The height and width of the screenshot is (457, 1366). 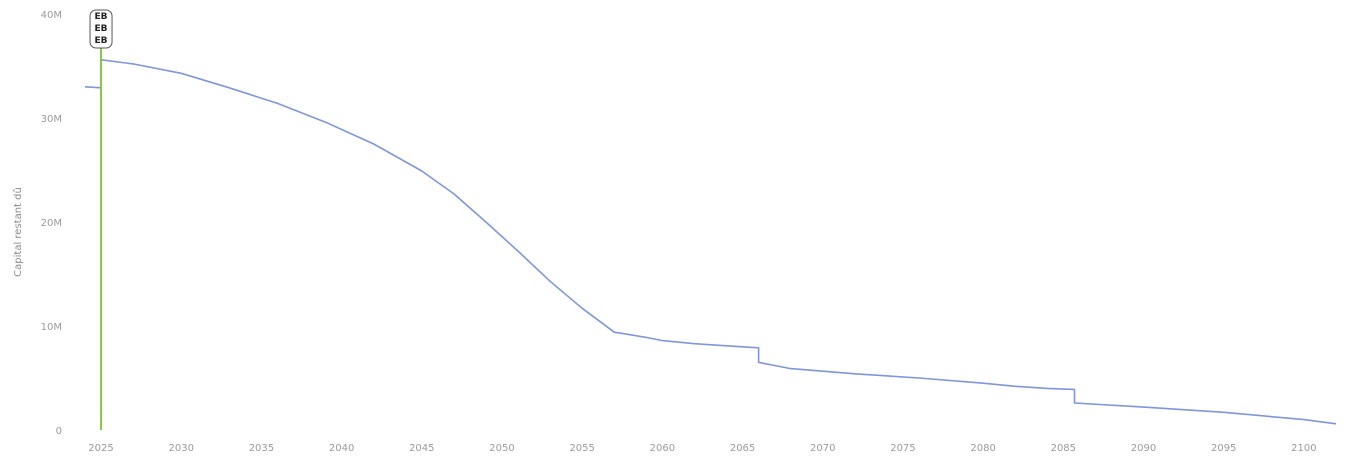 I want to click on y-axis-ticks: 0 10M 20M 30M 40M, so click(x=51, y=223).